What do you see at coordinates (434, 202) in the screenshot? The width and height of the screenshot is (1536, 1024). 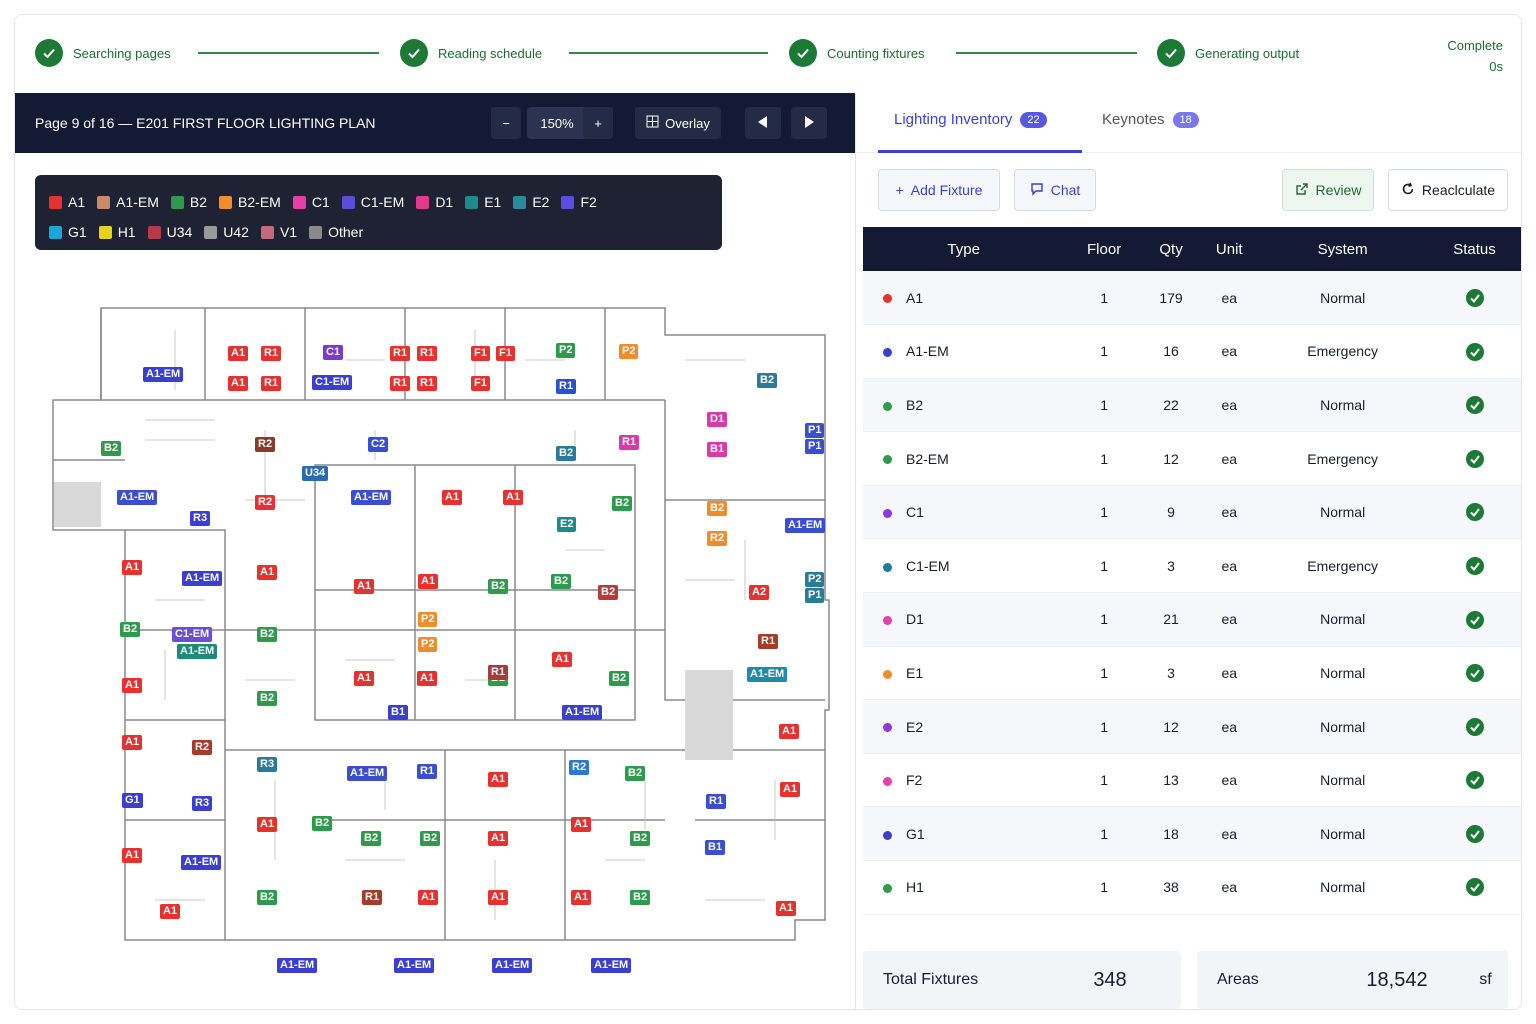 I see `legend-item: D1` at bounding box center [434, 202].